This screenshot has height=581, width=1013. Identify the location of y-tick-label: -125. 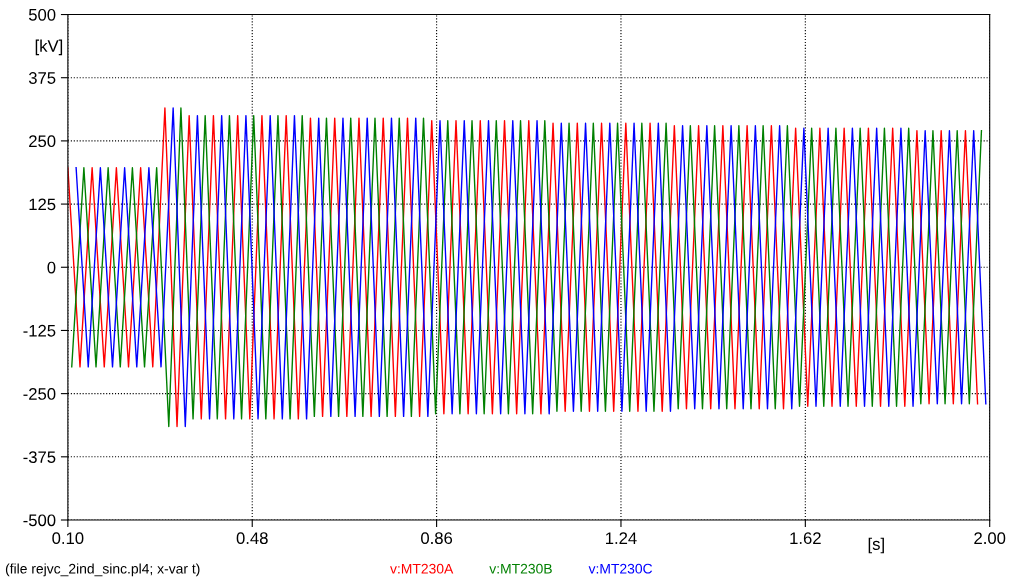
(39, 330).